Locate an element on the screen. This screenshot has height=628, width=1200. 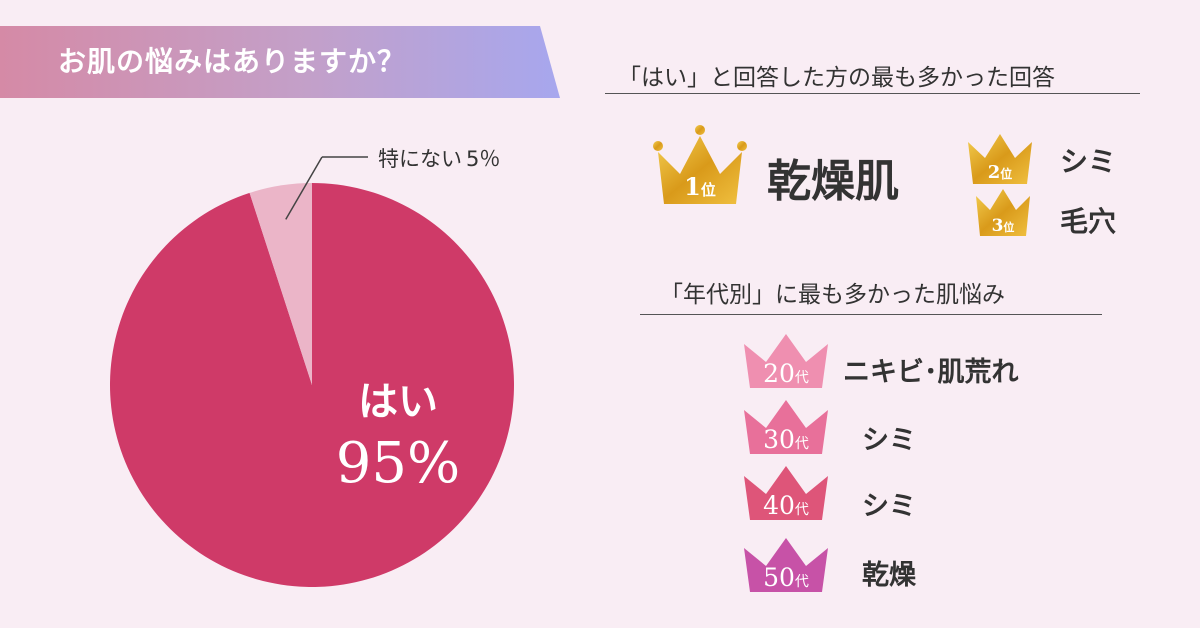
crown-rank-1: 1位 is located at coordinates (700, 164).